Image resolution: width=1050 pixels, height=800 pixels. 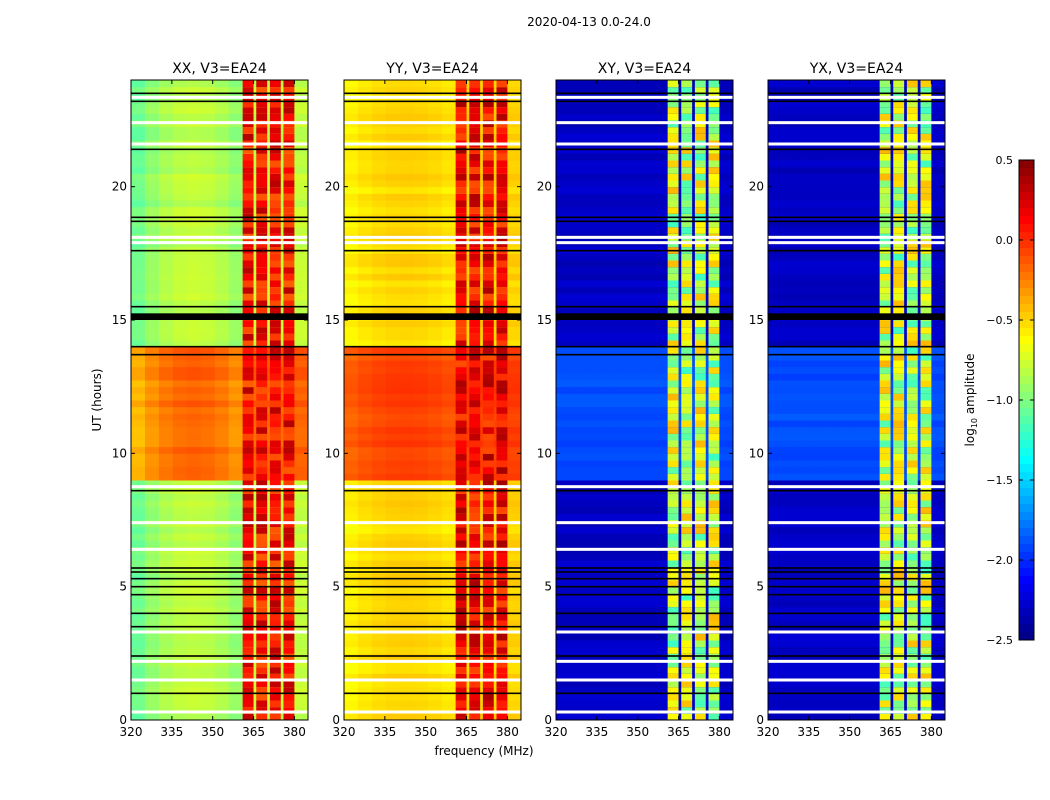 I want to click on y-tick-label: 10, so click(x=119, y=453).